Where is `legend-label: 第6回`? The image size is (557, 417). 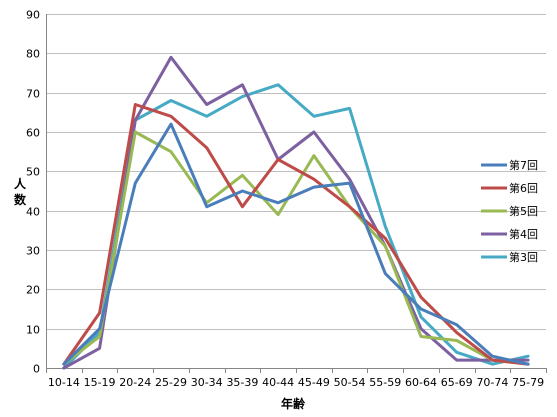
legend-label: 第6回 is located at coordinates (523, 188).